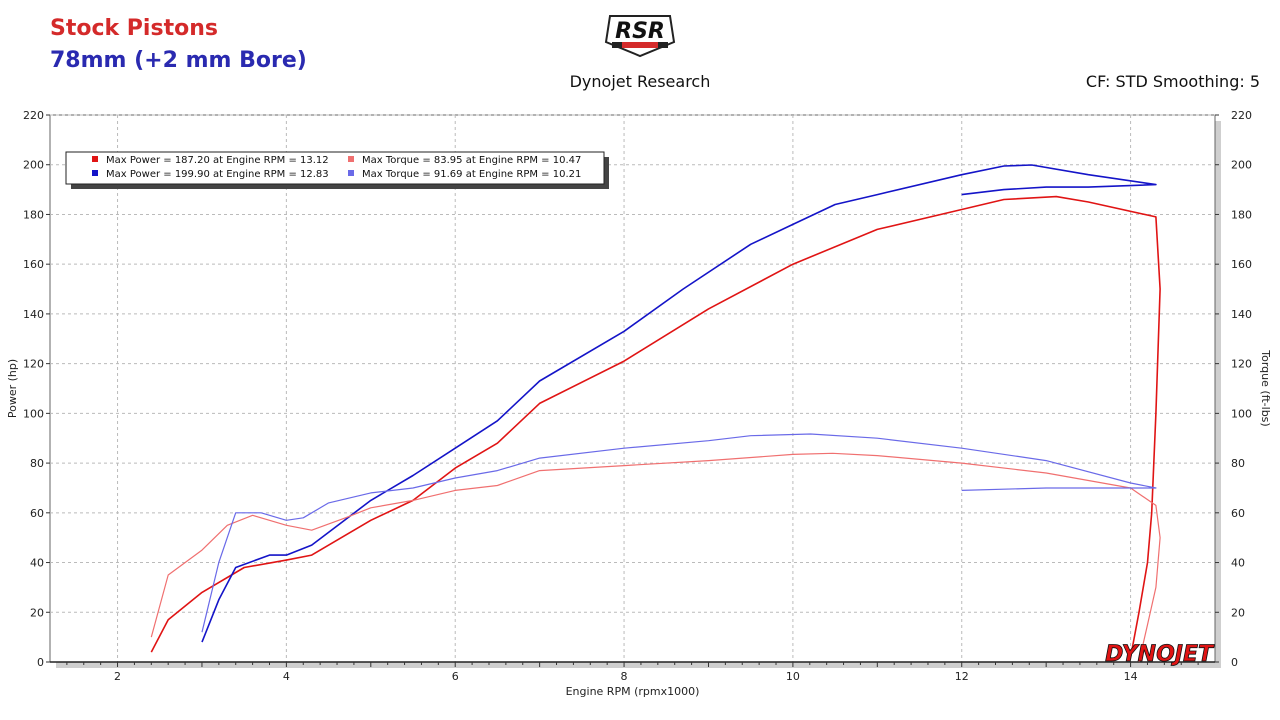 The height and width of the screenshot is (720, 1280). What do you see at coordinates (1241, 214) in the screenshot?
I see `y-tick-label-right: 180` at bounding box center [1241, 214].